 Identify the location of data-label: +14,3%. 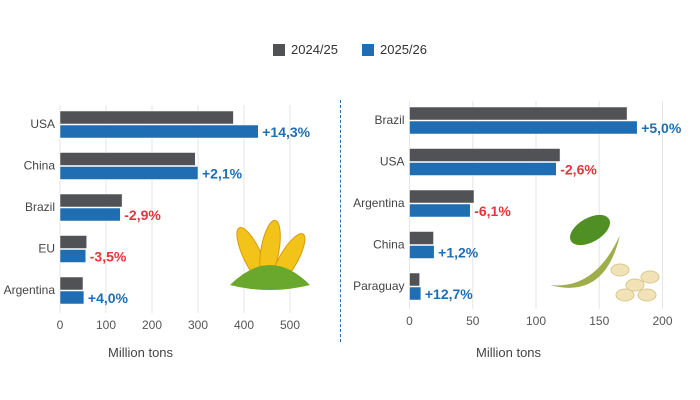
(286, 132).